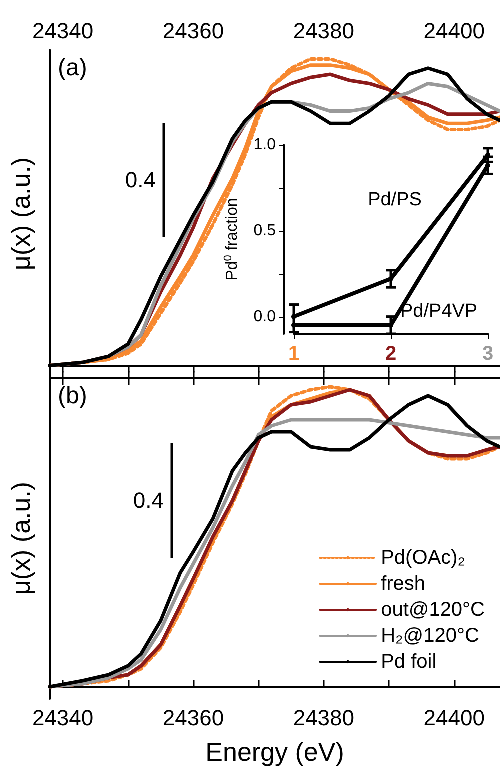 The image size is (500, 770). Describe the element at coordinates (488, 354) in the screenshot. I see `x-tick-label: 3` at that location.